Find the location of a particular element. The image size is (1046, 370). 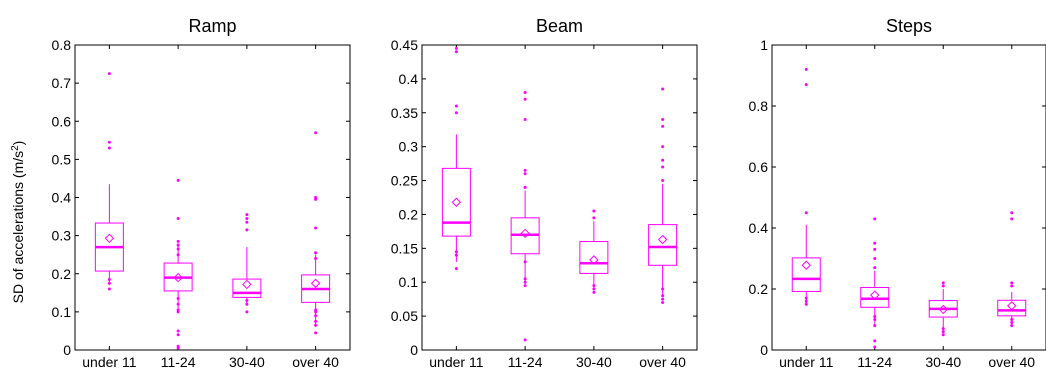

y-tick-label: 0.5 is located at coordinates (62, 159).